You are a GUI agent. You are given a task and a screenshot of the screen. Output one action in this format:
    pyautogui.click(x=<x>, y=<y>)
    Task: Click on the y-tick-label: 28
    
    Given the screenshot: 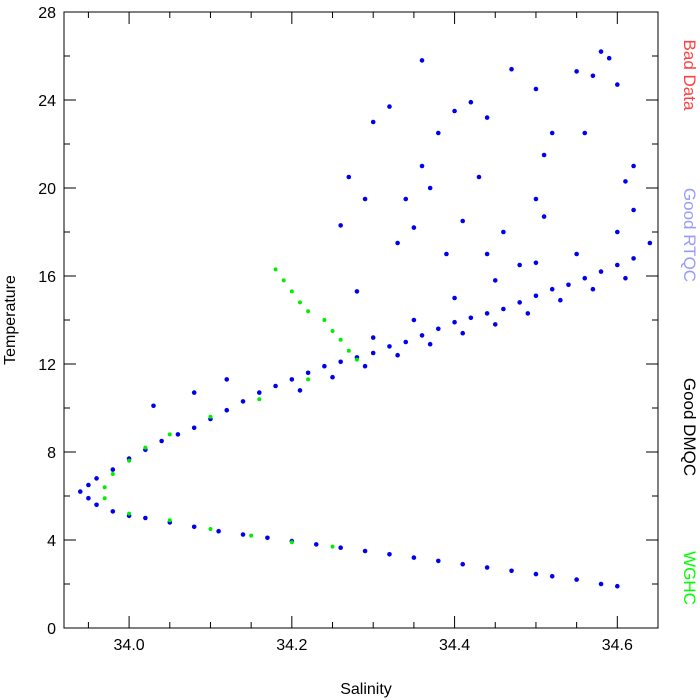 What is the action you would take?
    pyautogui.click(x=47, y=13)
    